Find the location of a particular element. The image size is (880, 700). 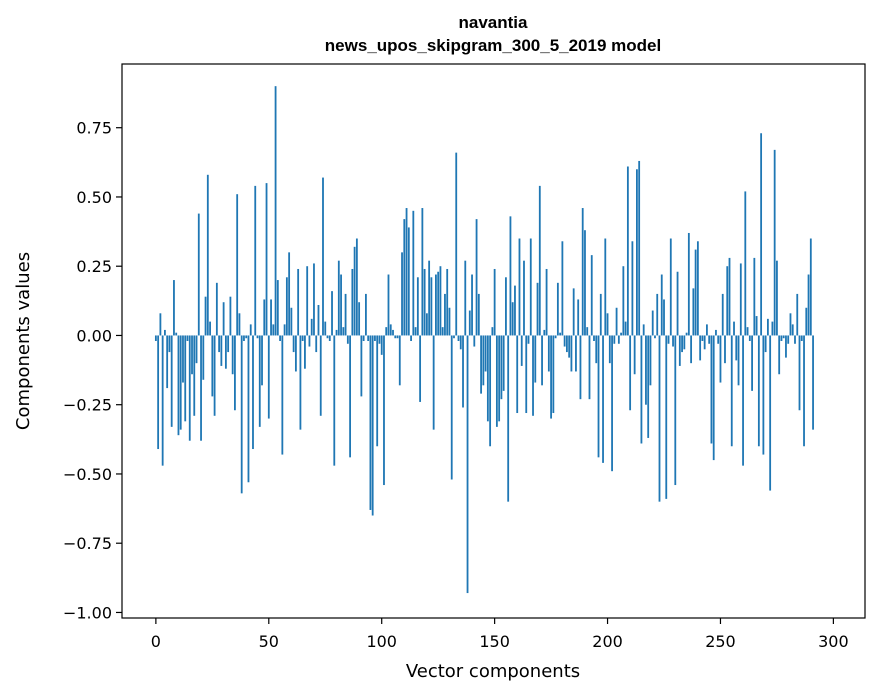

y-tick-label: −0.50 is located at coordinates (87, 474).